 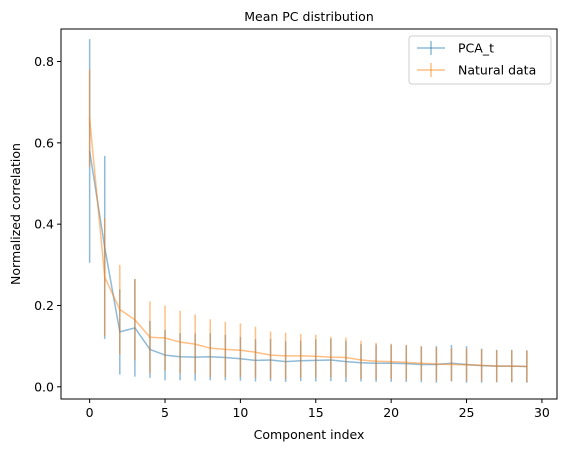 I want to click on x-axis-label: Component index, so click(x=309, y=434).